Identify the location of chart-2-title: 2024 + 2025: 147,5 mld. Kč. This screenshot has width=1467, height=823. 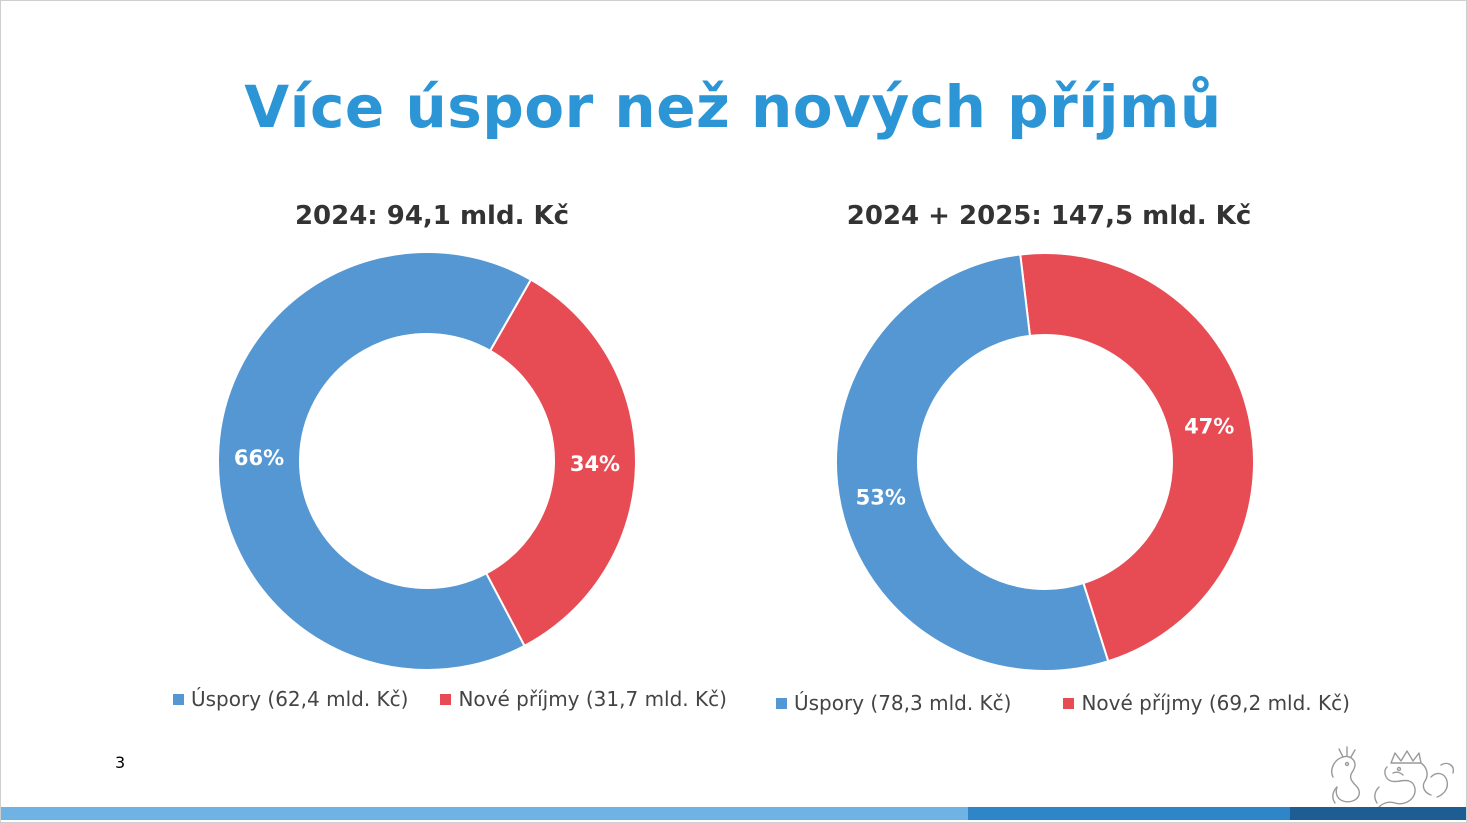
(1049, 216).